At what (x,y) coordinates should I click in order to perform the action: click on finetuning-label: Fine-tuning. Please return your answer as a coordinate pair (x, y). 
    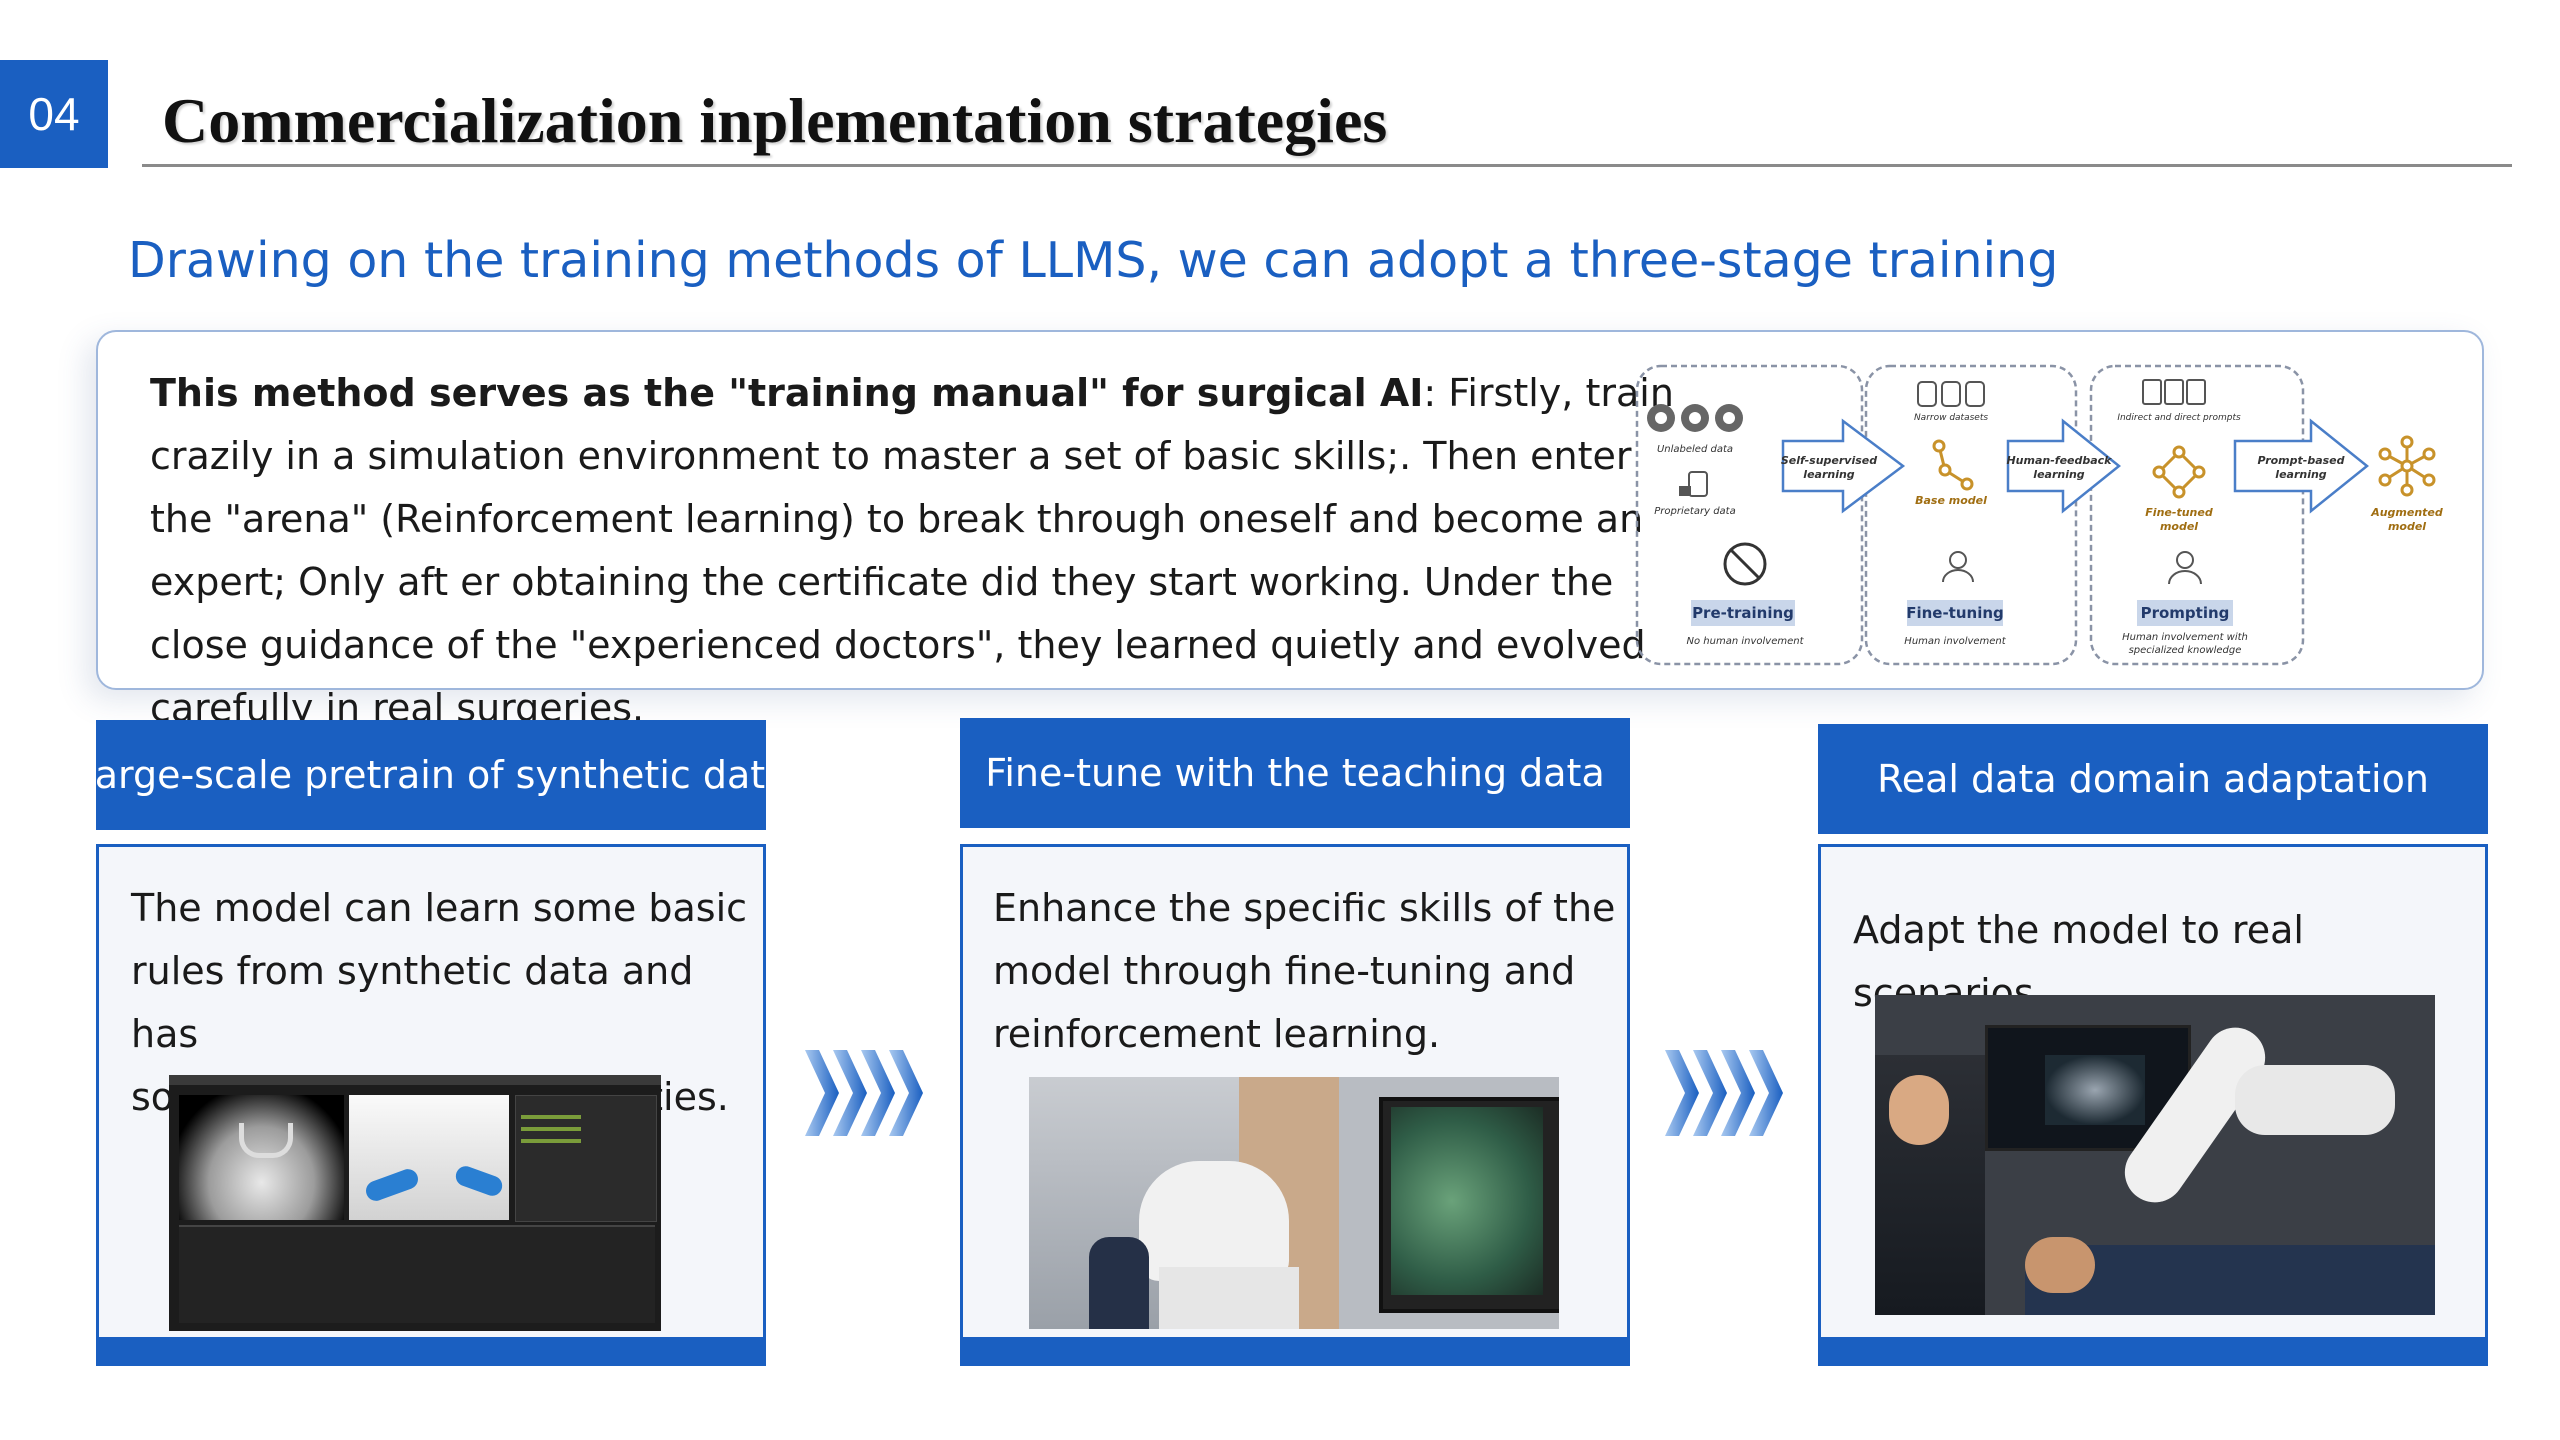
    Looking at the image, I should click on (1955, 613).